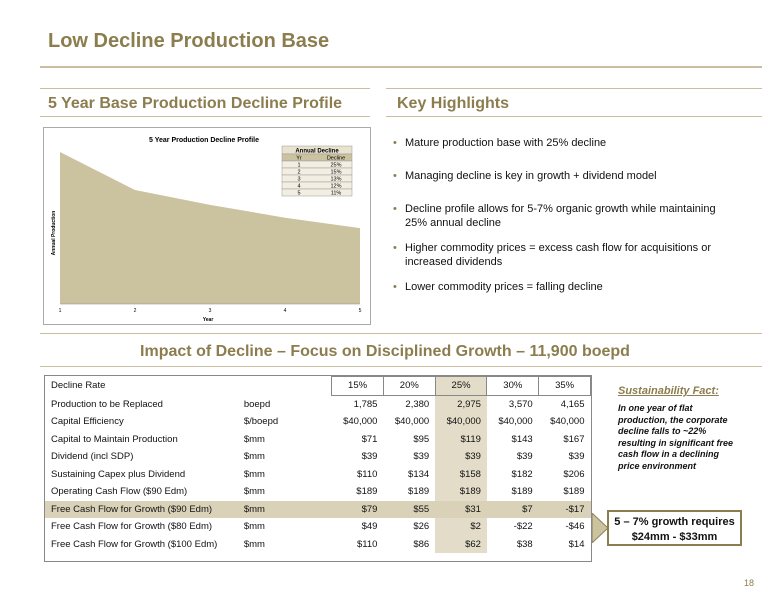  What do you see at coordinates (674, 522) in the screenshot?
I see `growth-callout-line1: 5 – 7% growth requires` at bounding box center [674, 522].